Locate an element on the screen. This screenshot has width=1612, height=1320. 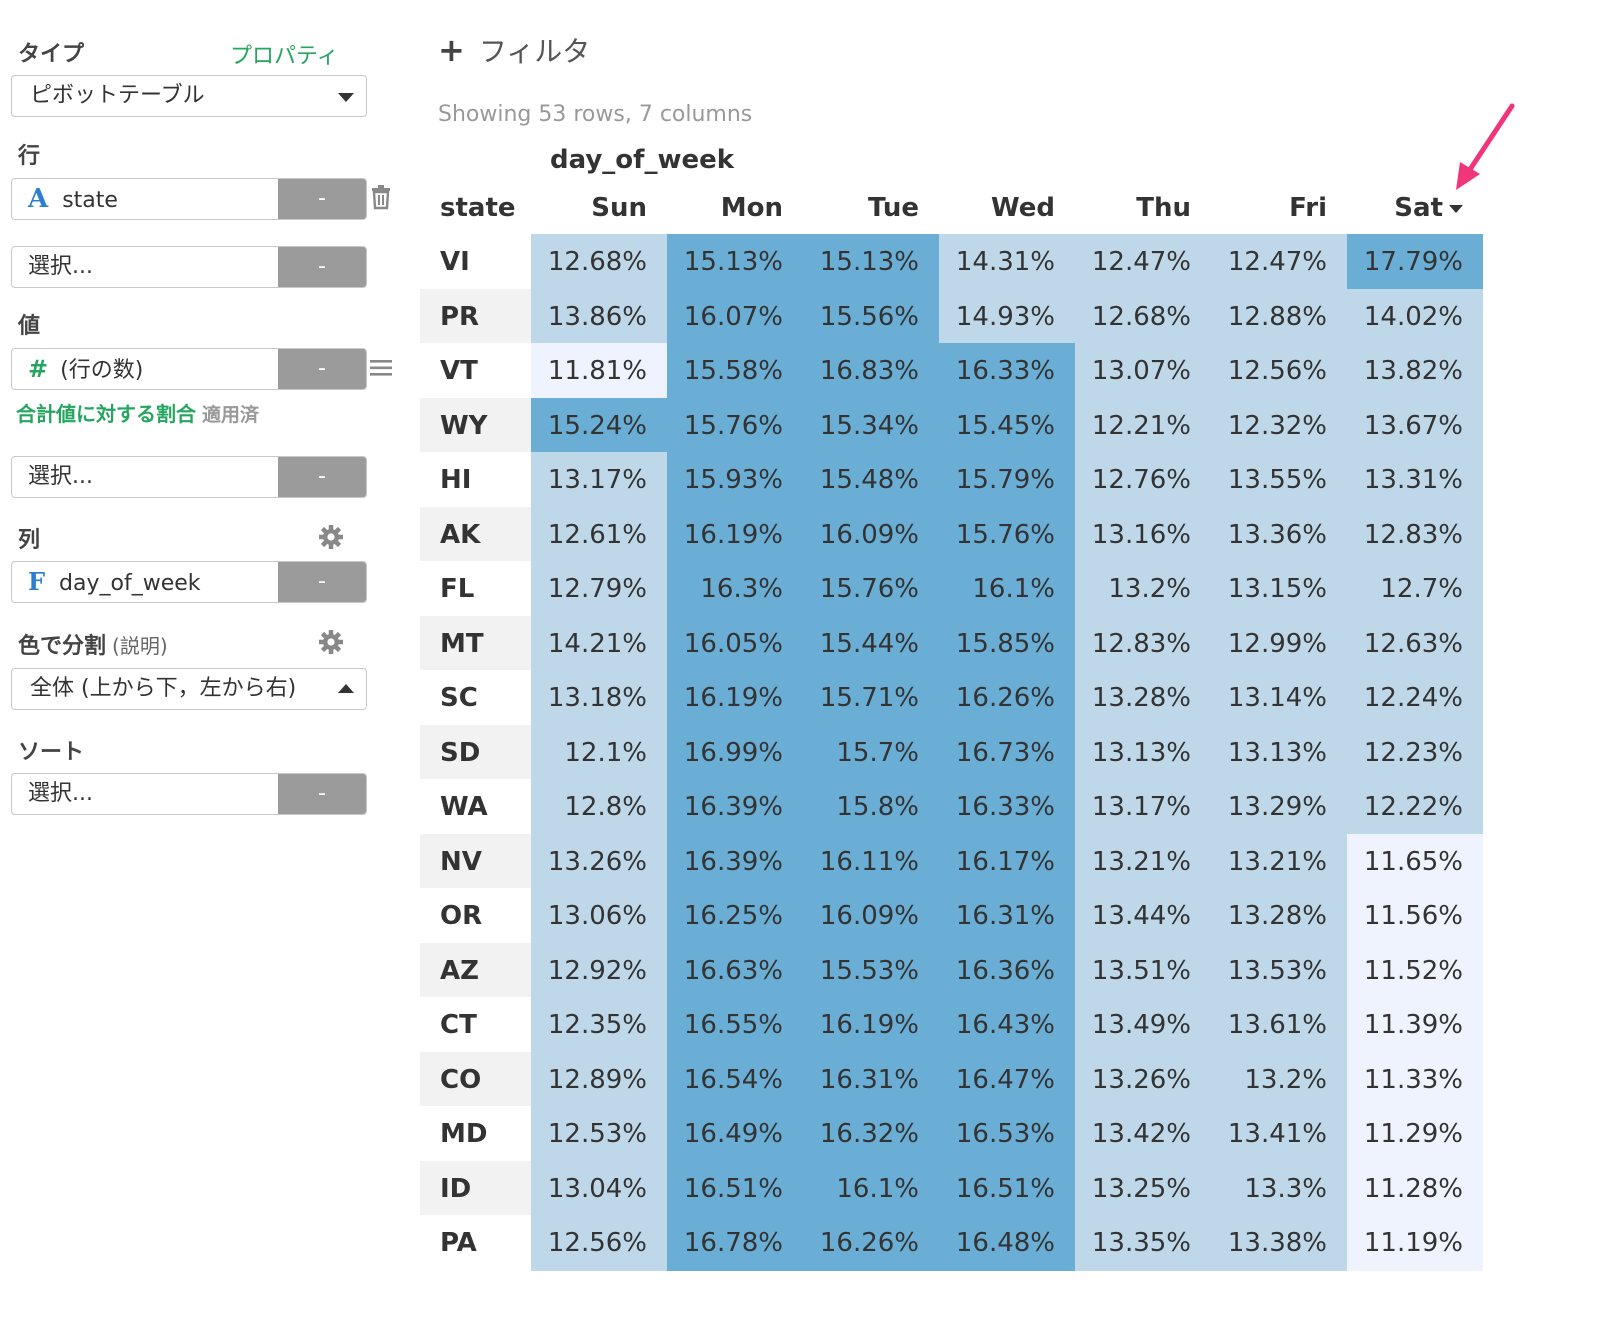
values-select-options-button: - is located at coordinates (322, 477).